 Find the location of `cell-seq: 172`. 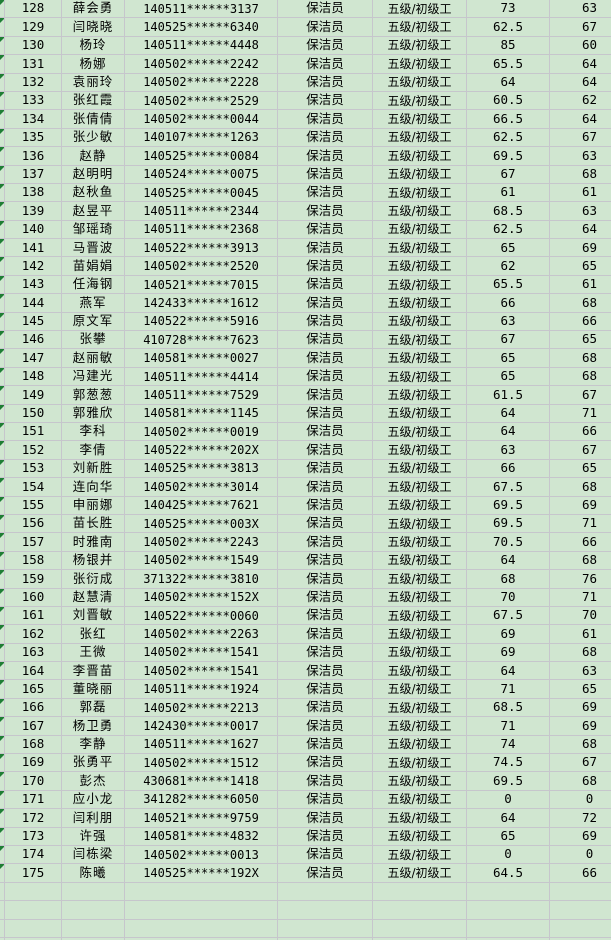

cell-seq: 172 is located at coordinates (33, 818).